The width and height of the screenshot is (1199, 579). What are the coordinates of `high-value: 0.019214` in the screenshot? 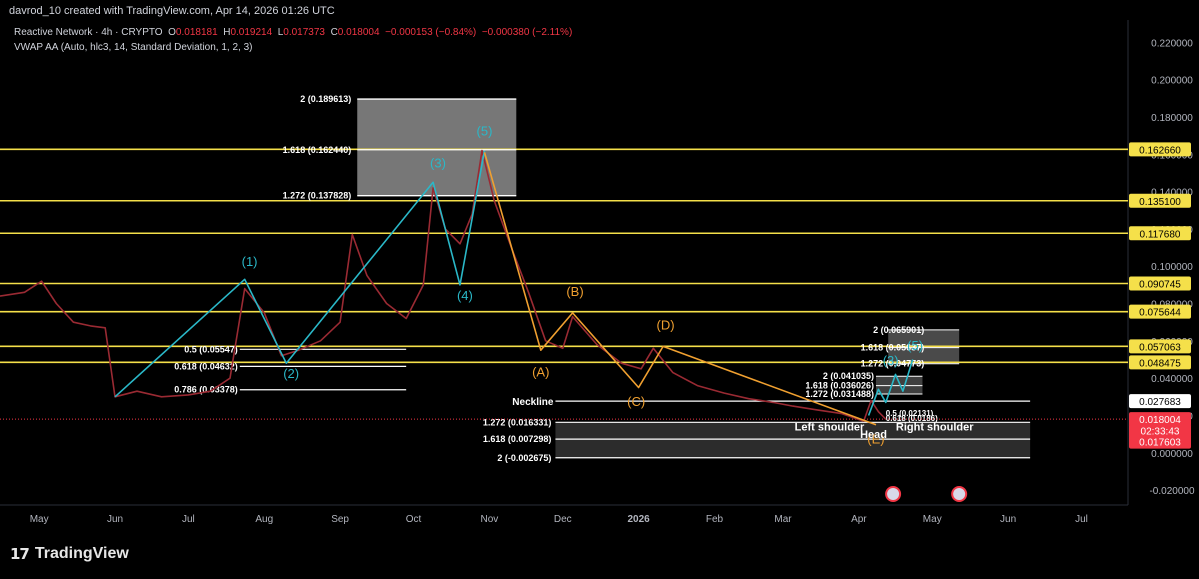 It's located at (251, 32).